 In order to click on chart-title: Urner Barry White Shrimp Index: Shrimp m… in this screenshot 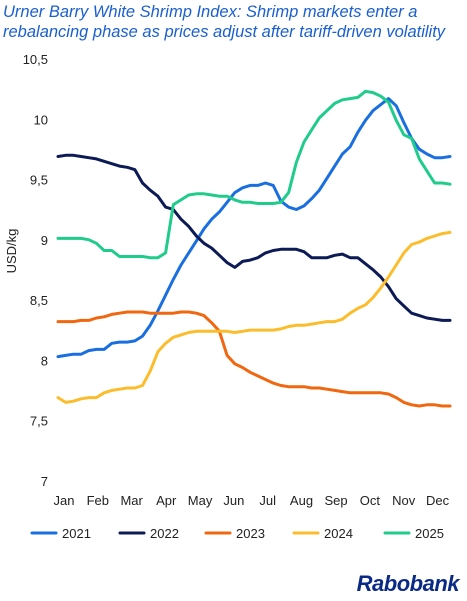, I will do `click(224, 22)`.